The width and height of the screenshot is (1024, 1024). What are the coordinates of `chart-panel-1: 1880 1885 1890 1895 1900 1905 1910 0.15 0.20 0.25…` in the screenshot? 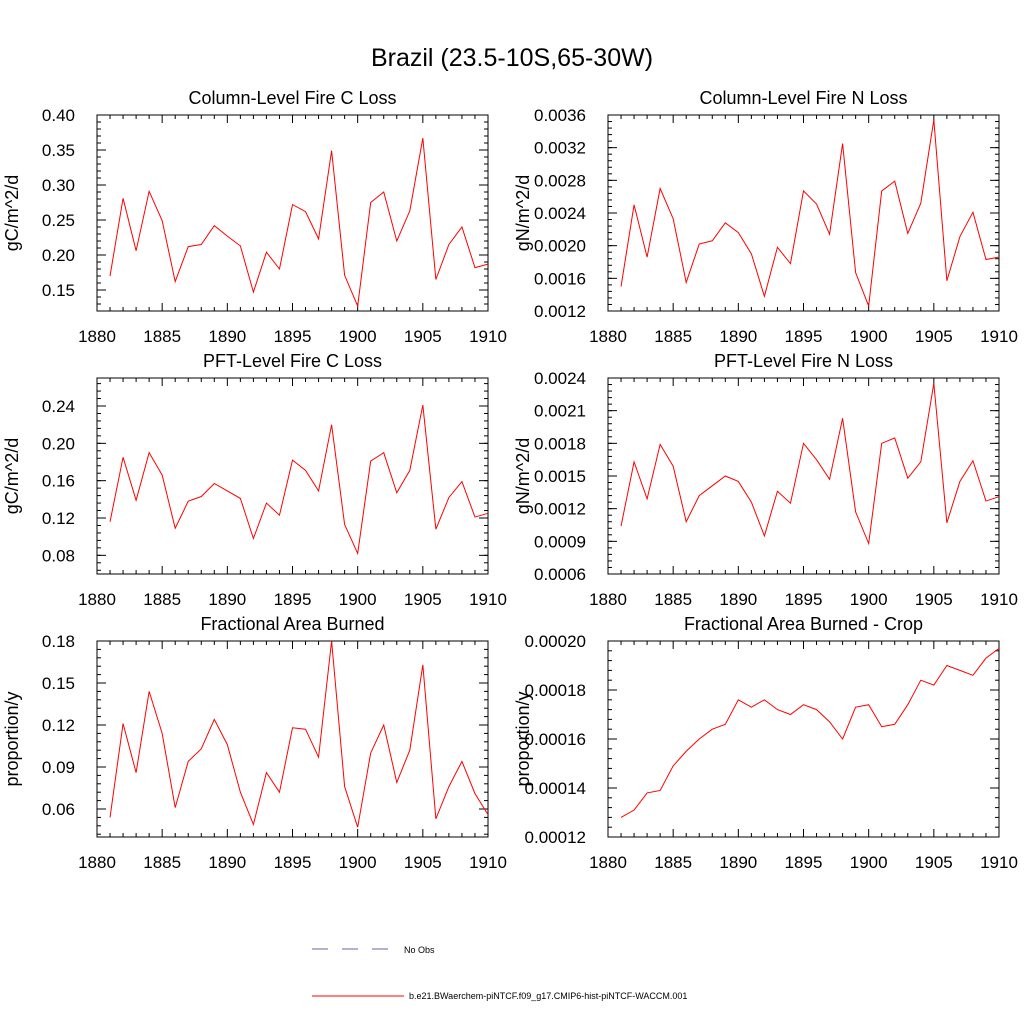 It's located at (254, 217).